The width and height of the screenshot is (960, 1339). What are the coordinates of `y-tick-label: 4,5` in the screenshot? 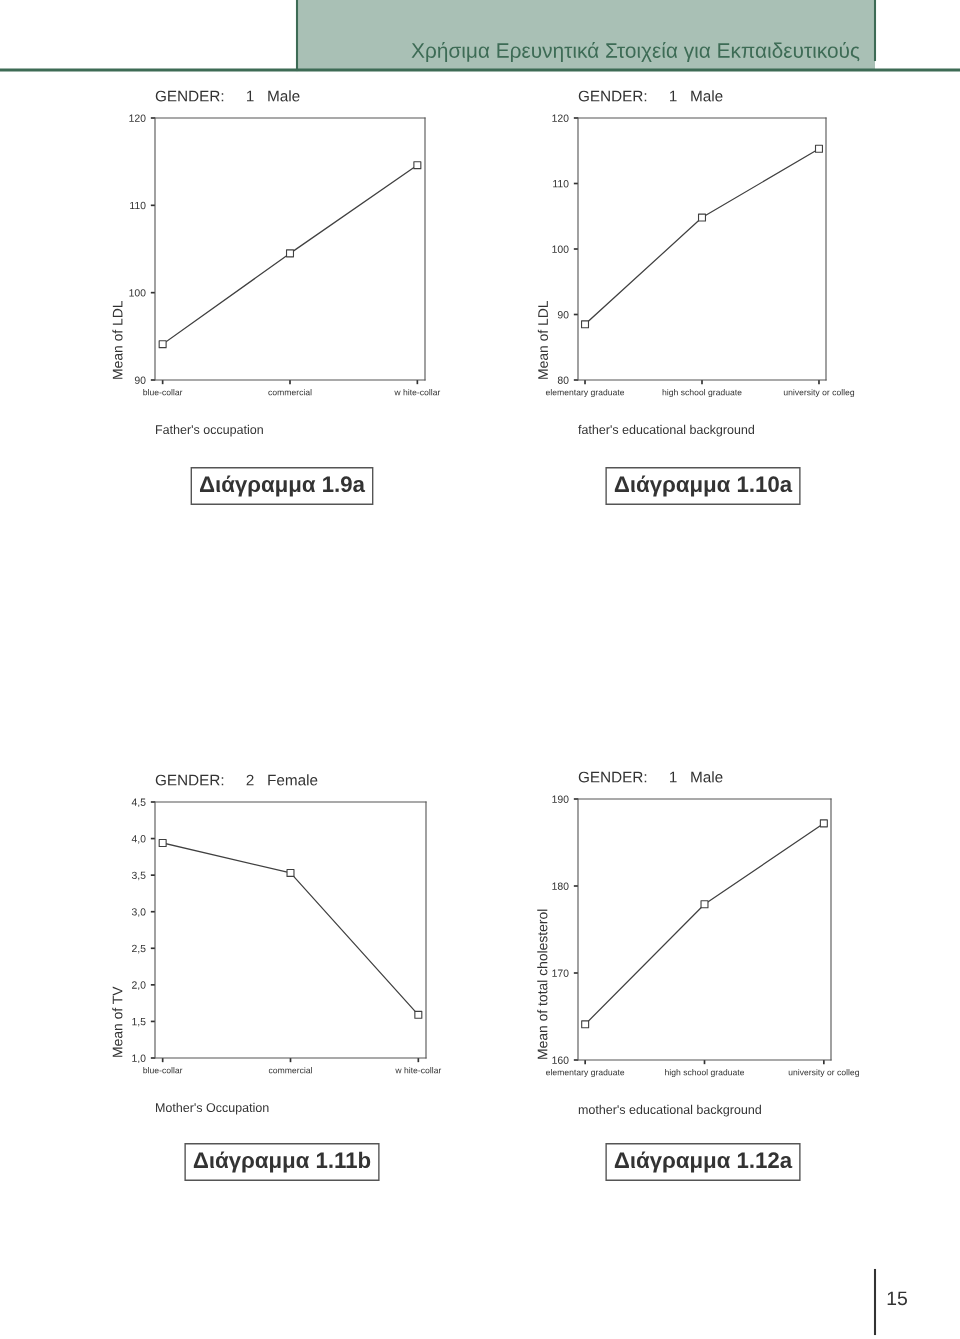 It's located at (138, 803).